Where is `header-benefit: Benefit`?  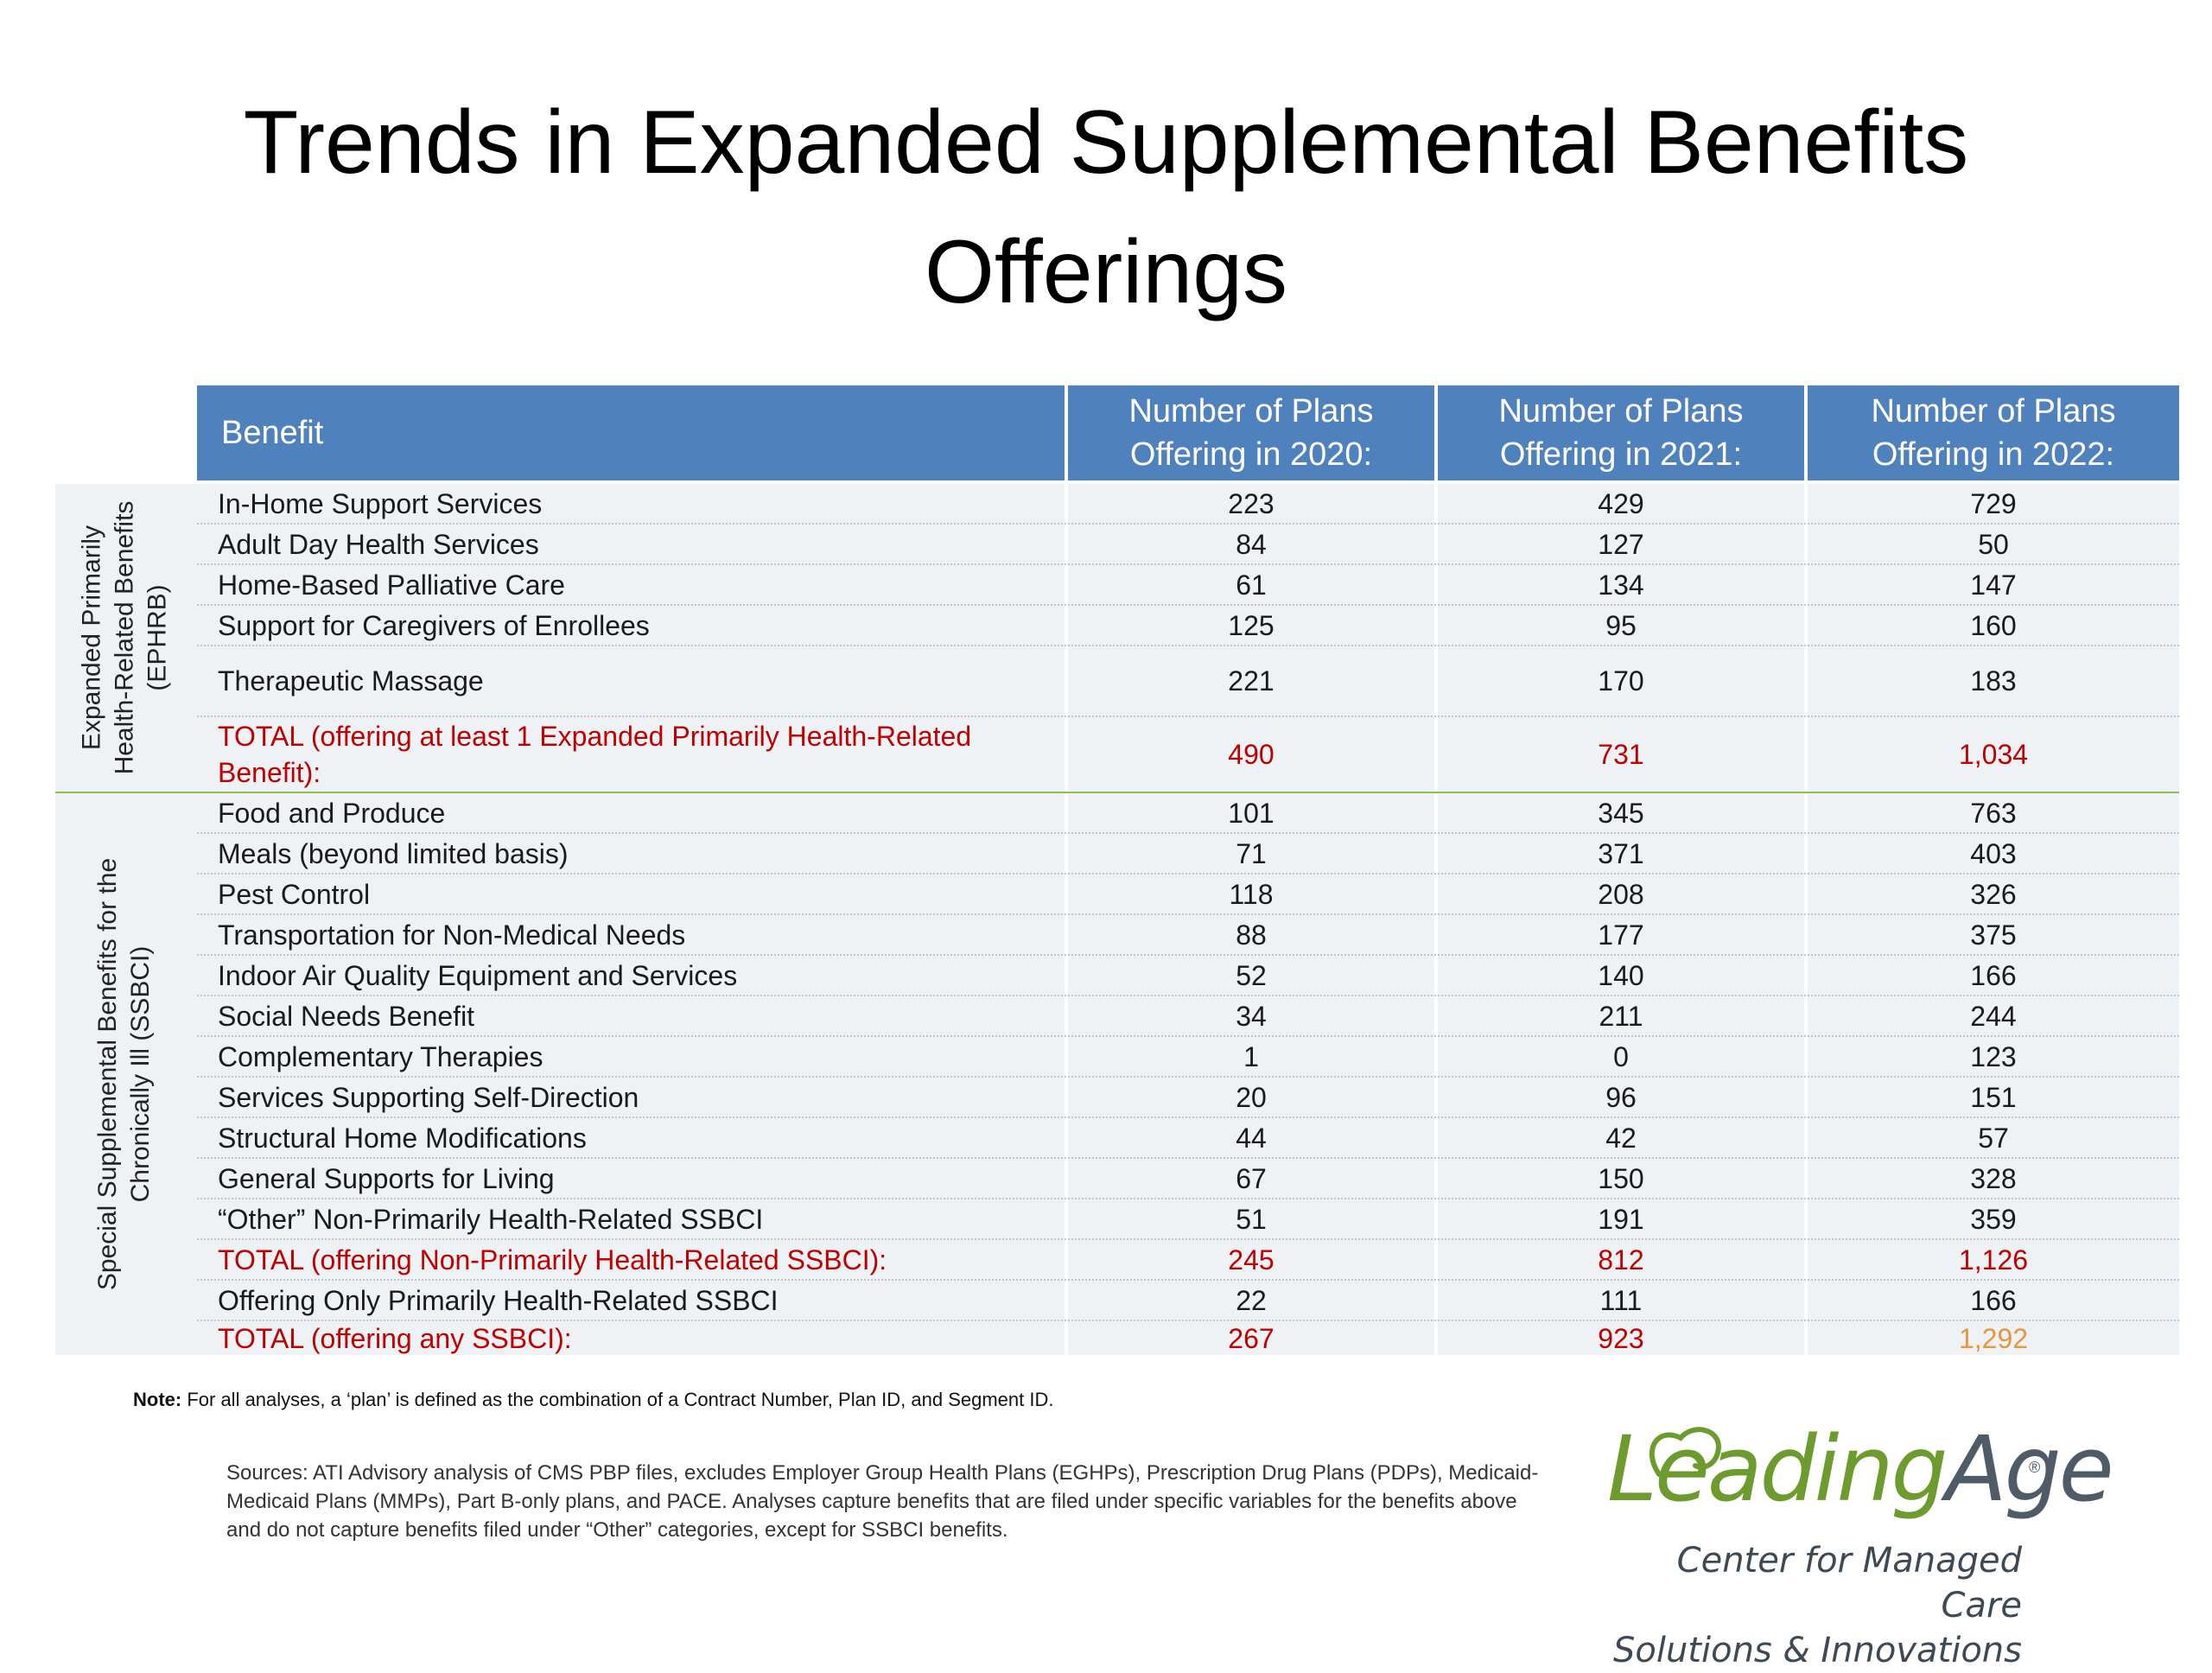
header-benefit: Benefit is located at coordinates (631, 432).